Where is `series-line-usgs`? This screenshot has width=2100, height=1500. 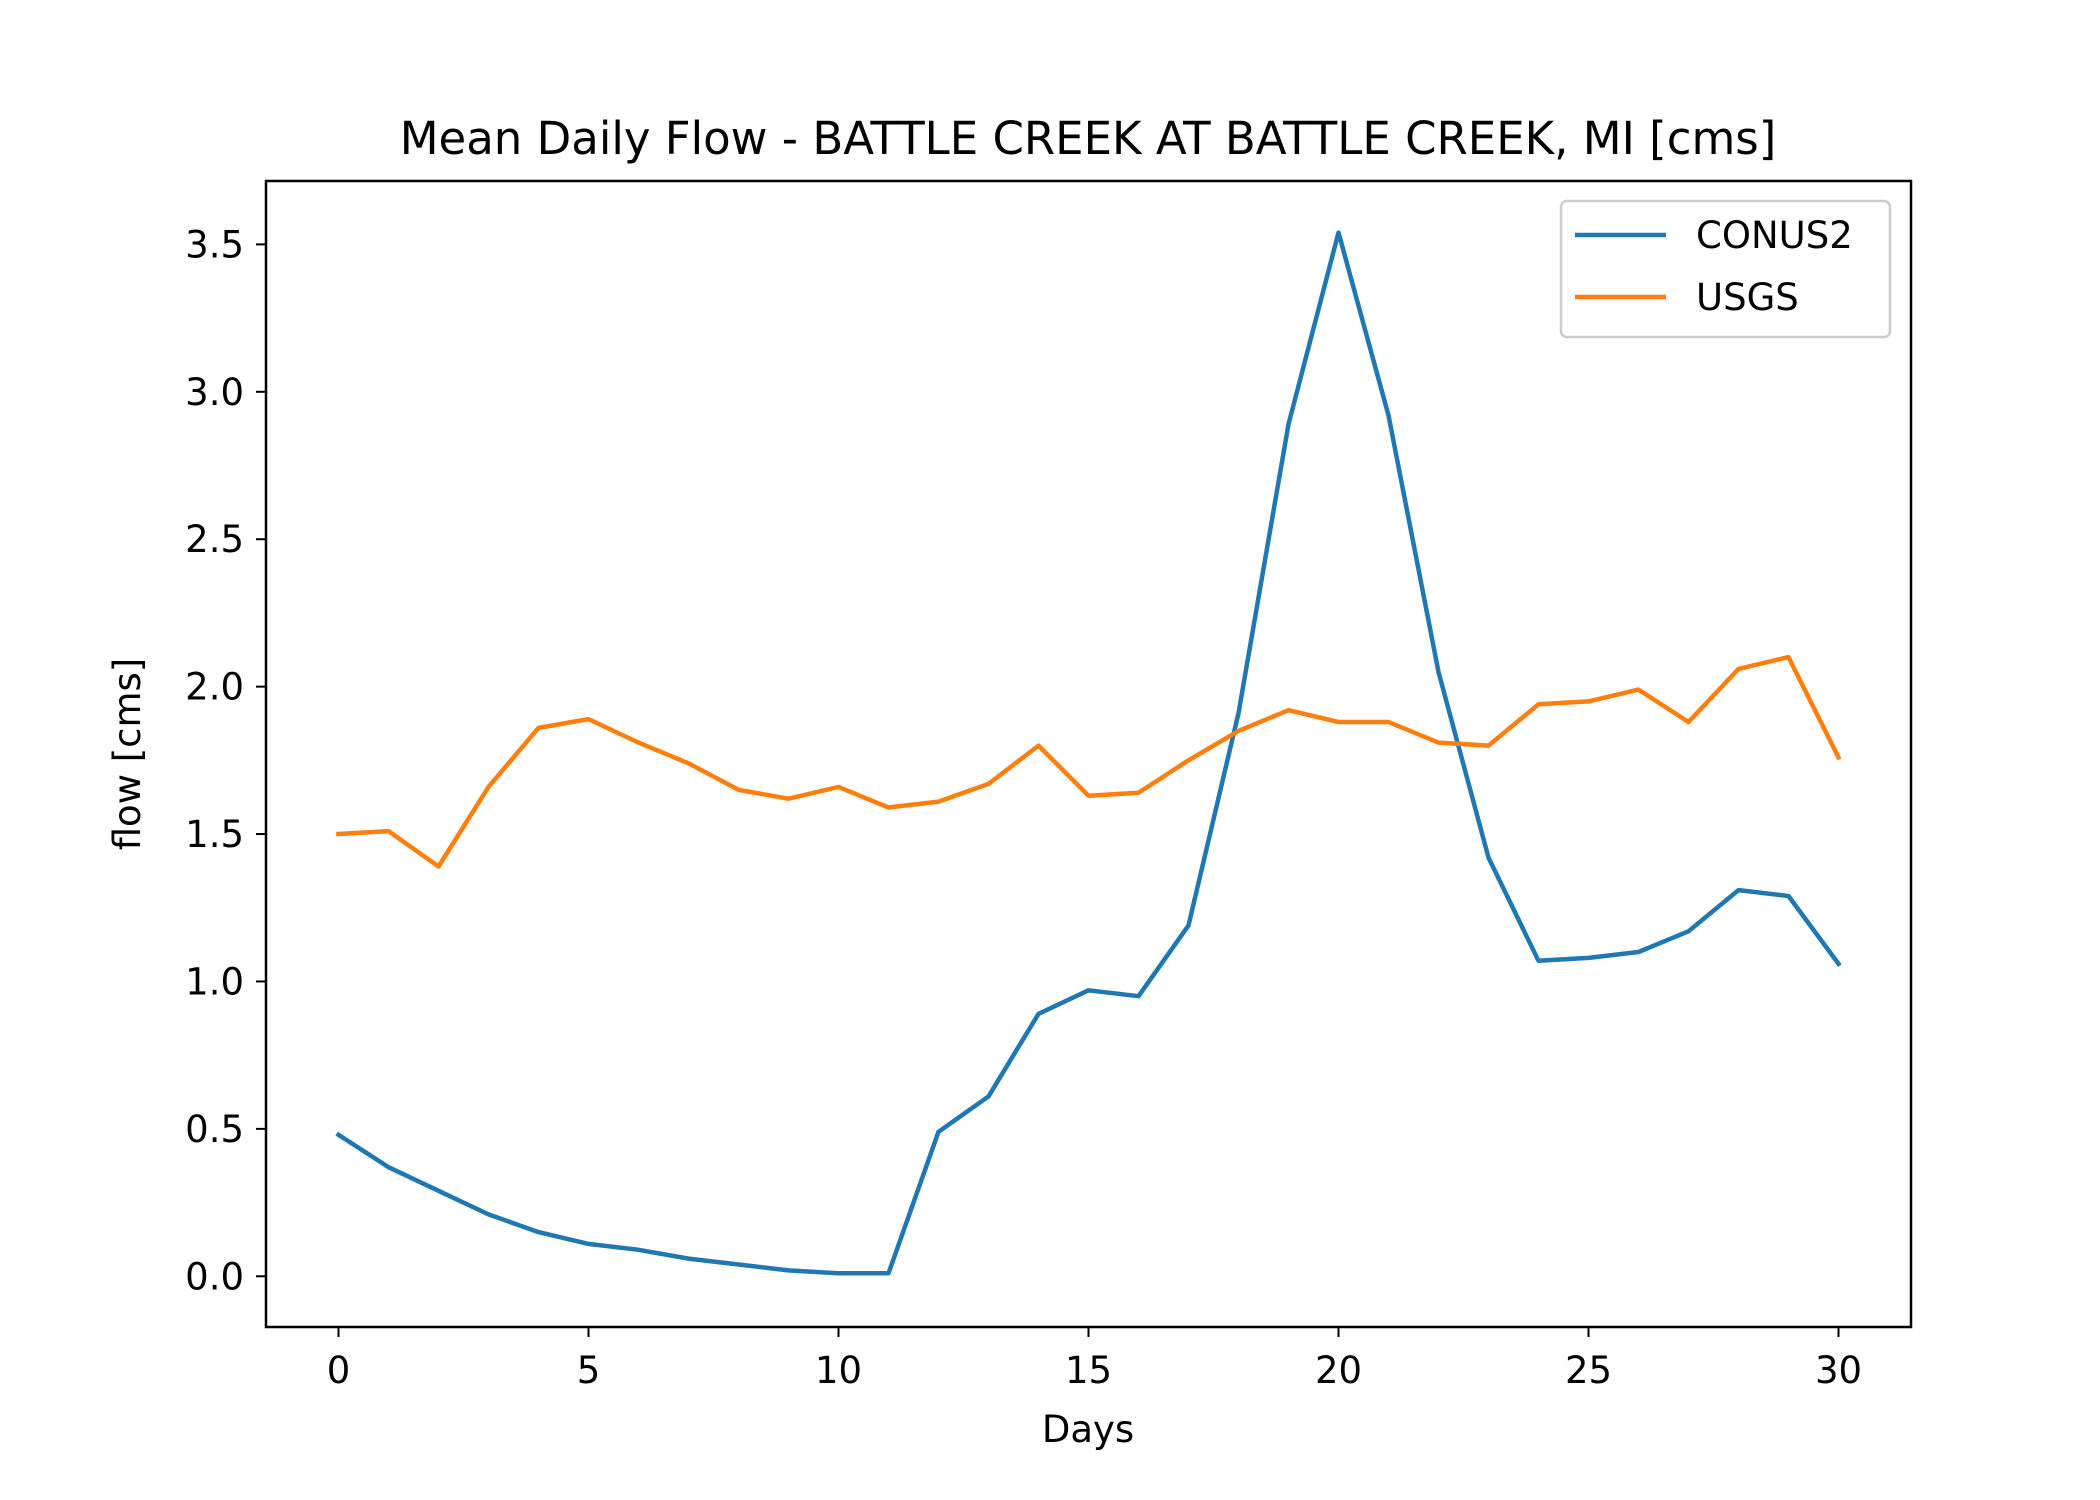 series-line-usgs is located at coordinates (1089, 761).